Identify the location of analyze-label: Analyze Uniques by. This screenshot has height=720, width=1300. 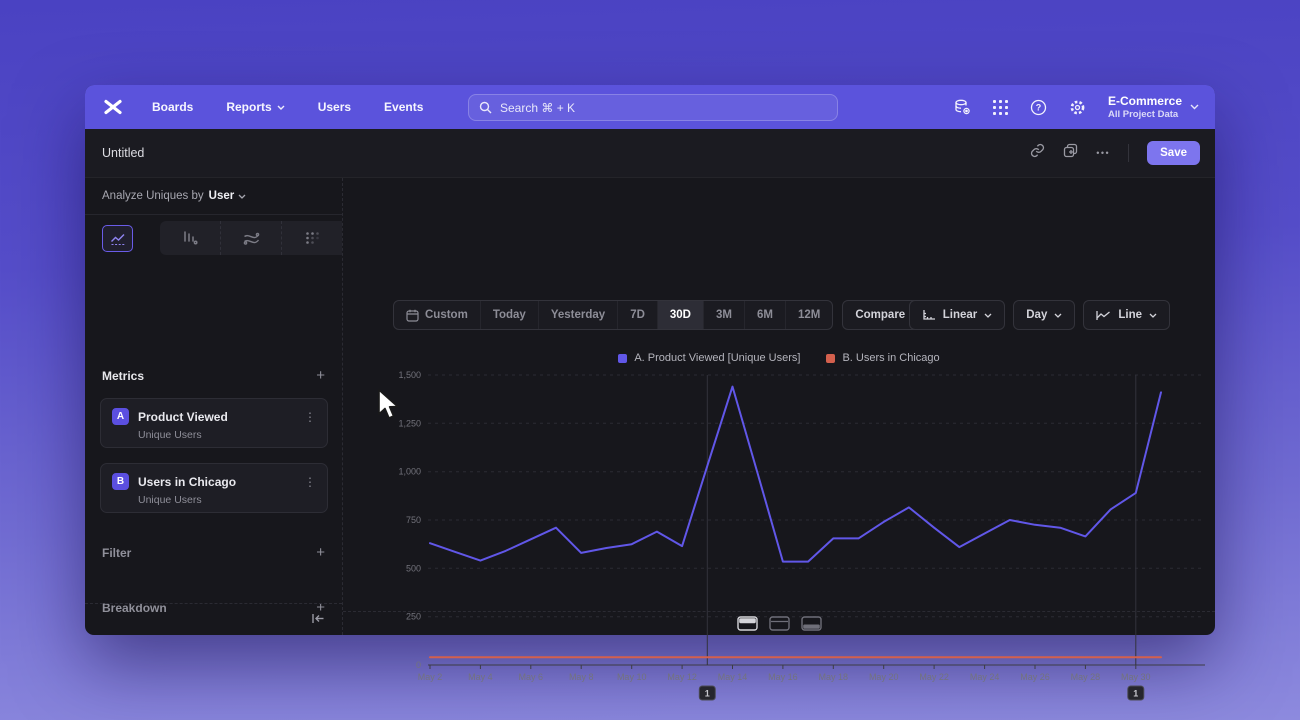
(153, 196).